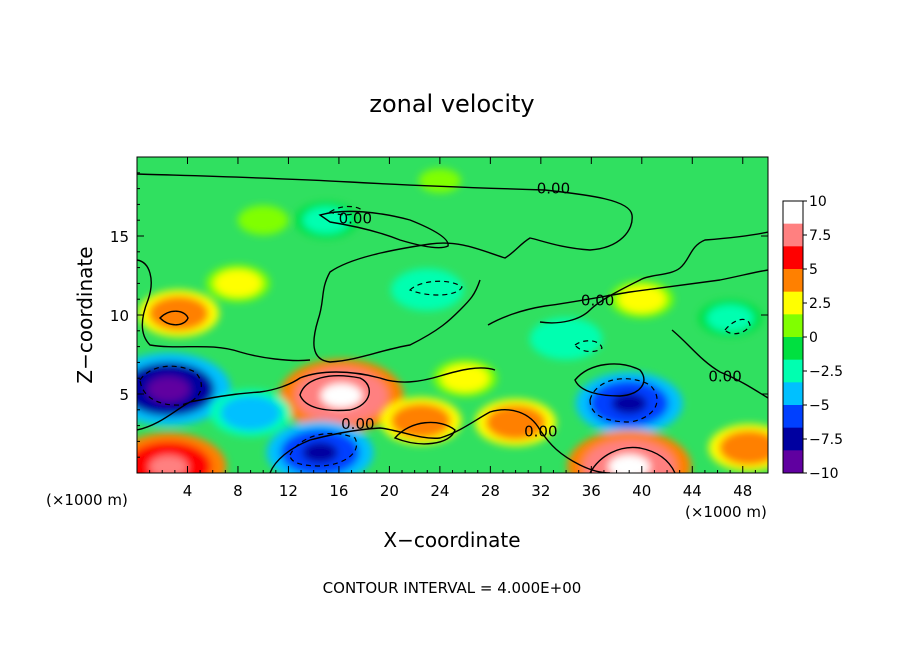 The width and height of the screenshot is (904, 654). I want to click on colorbar-tick-label: −10, so click(824, 474).